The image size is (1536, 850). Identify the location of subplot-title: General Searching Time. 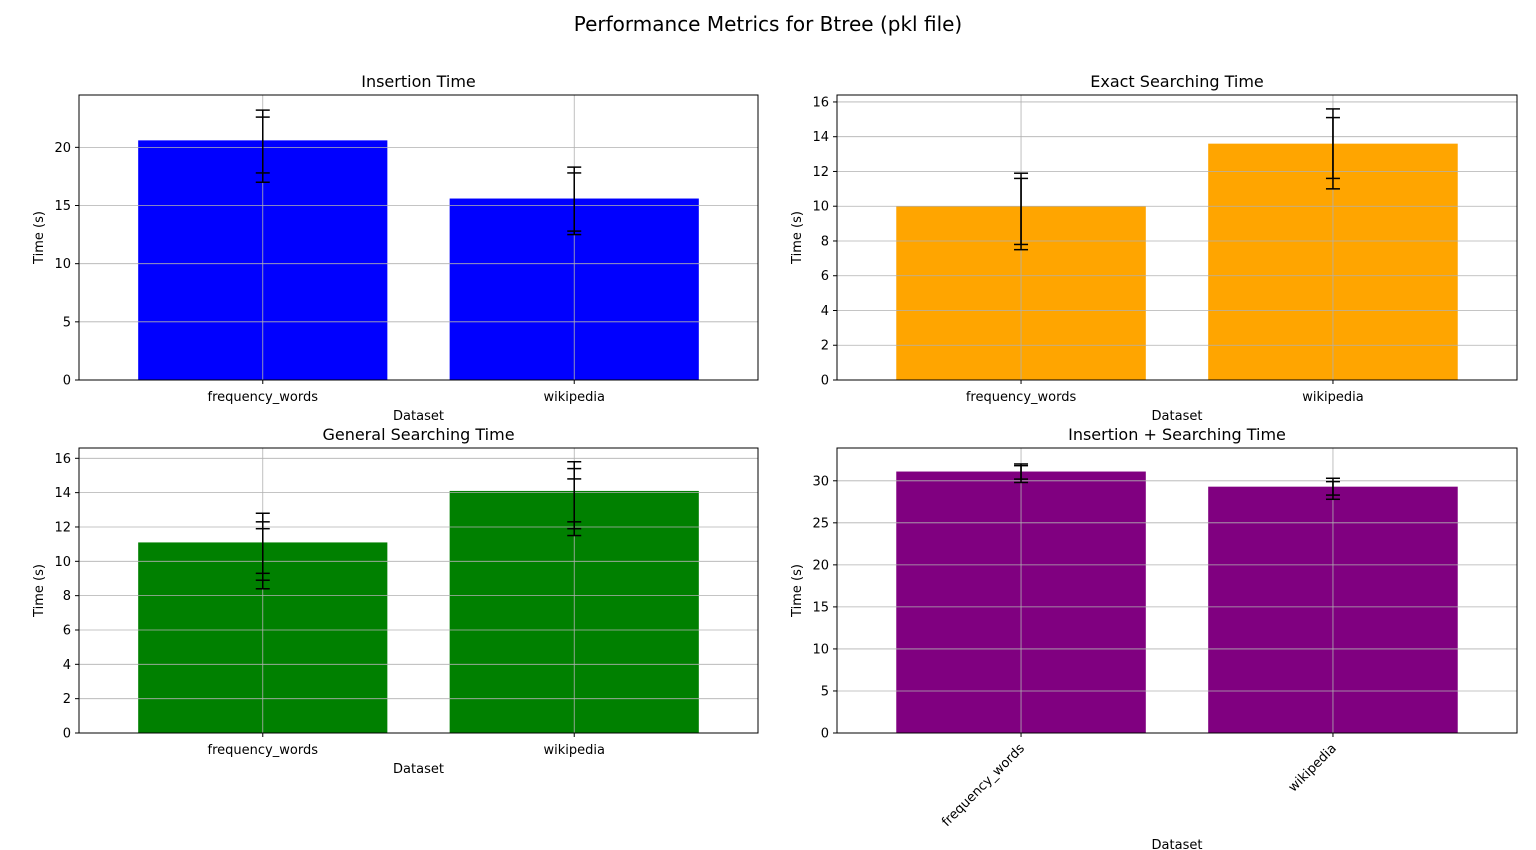
(418, 434).